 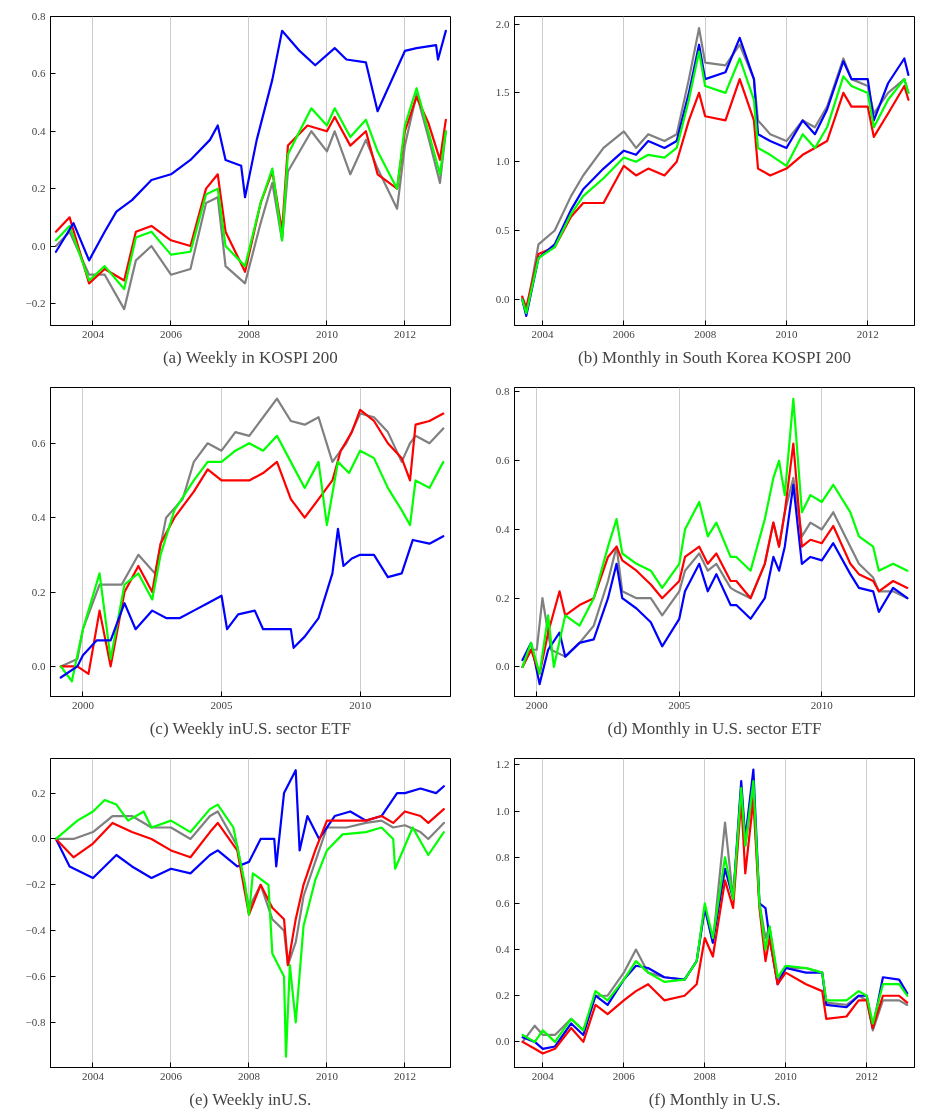 I want to click on text: (f) Monthly in U.S., so click(x=714, y=1099).